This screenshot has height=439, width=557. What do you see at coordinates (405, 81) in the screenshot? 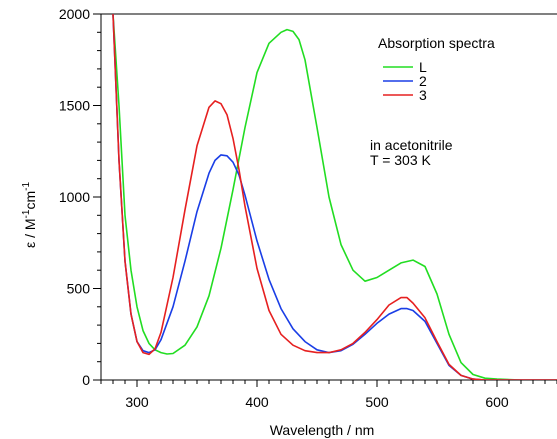
I see `legend-items: L23` at bounding box center [405, 81].